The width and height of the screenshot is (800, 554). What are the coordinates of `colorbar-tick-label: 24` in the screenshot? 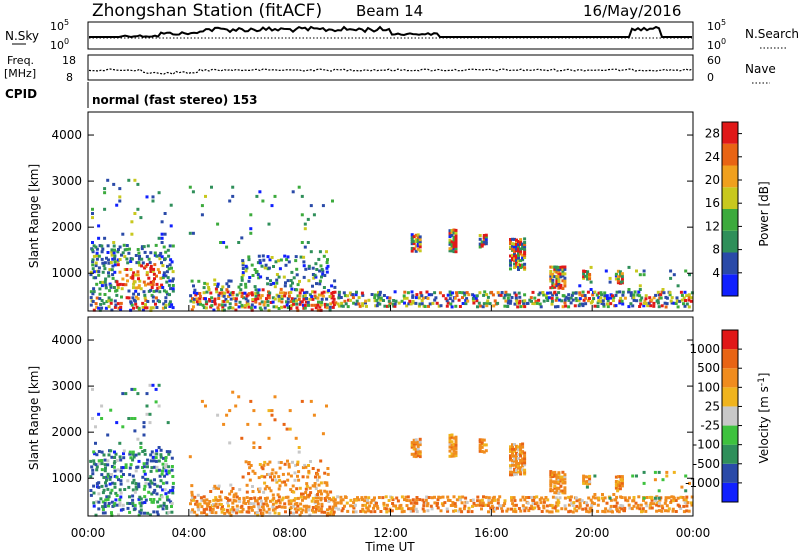 It's located at (712, 157).